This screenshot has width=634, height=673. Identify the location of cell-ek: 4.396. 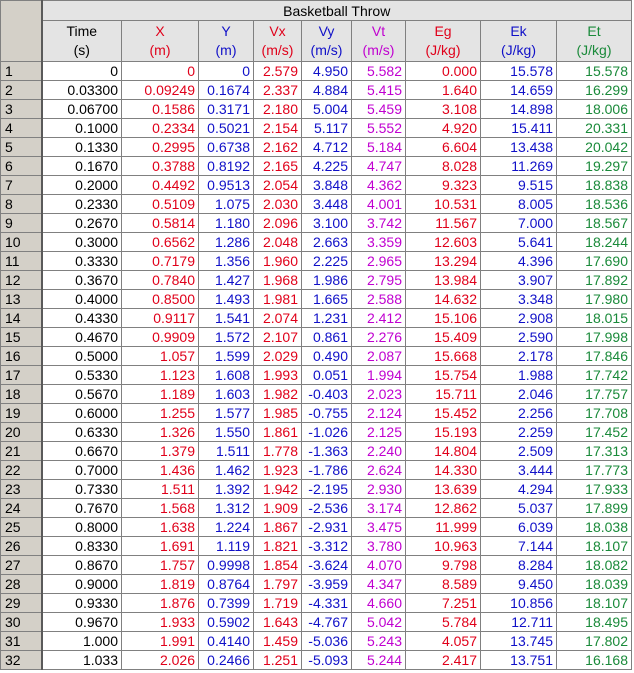
(518, 261).